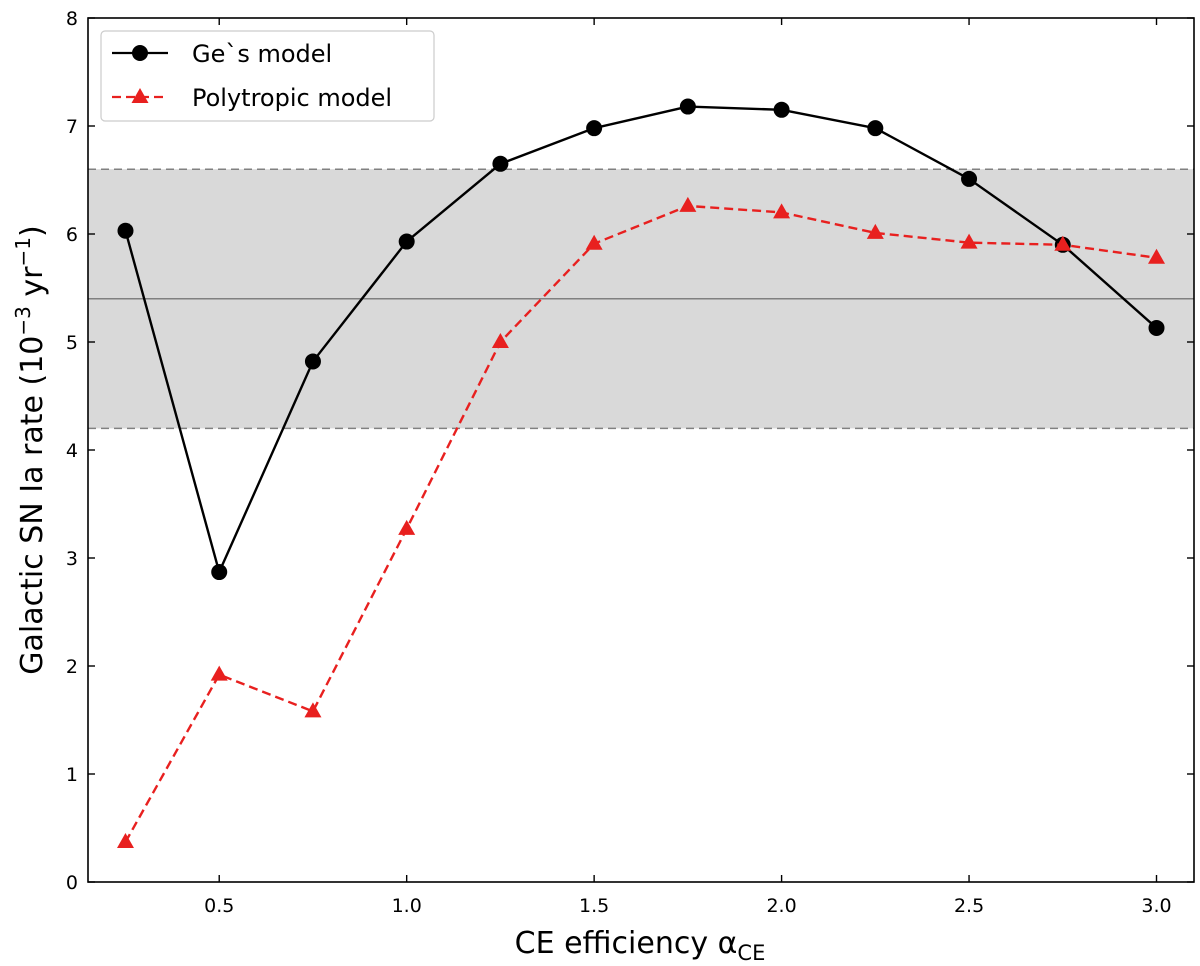  Describe the element at coordinates (23, 251) in the screenshot. I see `y-axis-label-exponent-2: −1` at that location.